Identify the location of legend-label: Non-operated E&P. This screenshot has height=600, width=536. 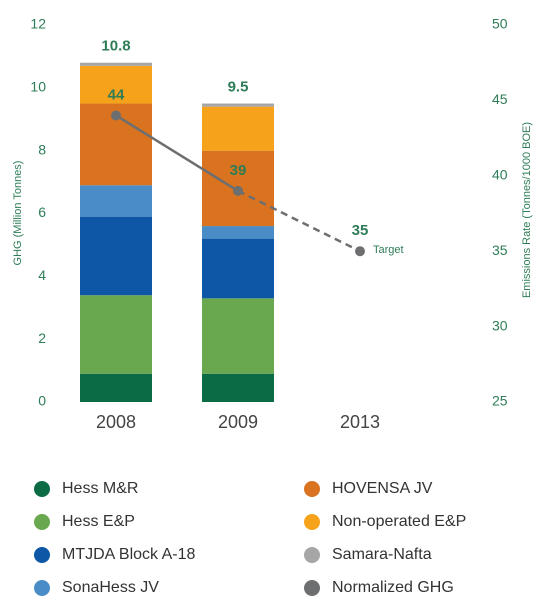
(399, 521).